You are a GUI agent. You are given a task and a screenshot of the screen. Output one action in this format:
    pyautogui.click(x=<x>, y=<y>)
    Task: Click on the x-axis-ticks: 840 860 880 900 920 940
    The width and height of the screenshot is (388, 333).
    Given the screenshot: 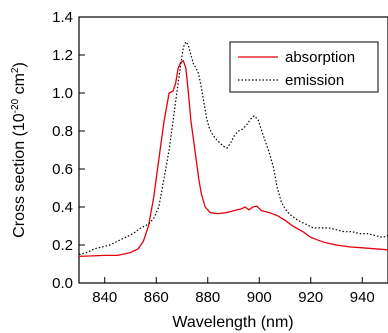 What is the action you would take?
    pyautogui.click(x=233, y=291)
    